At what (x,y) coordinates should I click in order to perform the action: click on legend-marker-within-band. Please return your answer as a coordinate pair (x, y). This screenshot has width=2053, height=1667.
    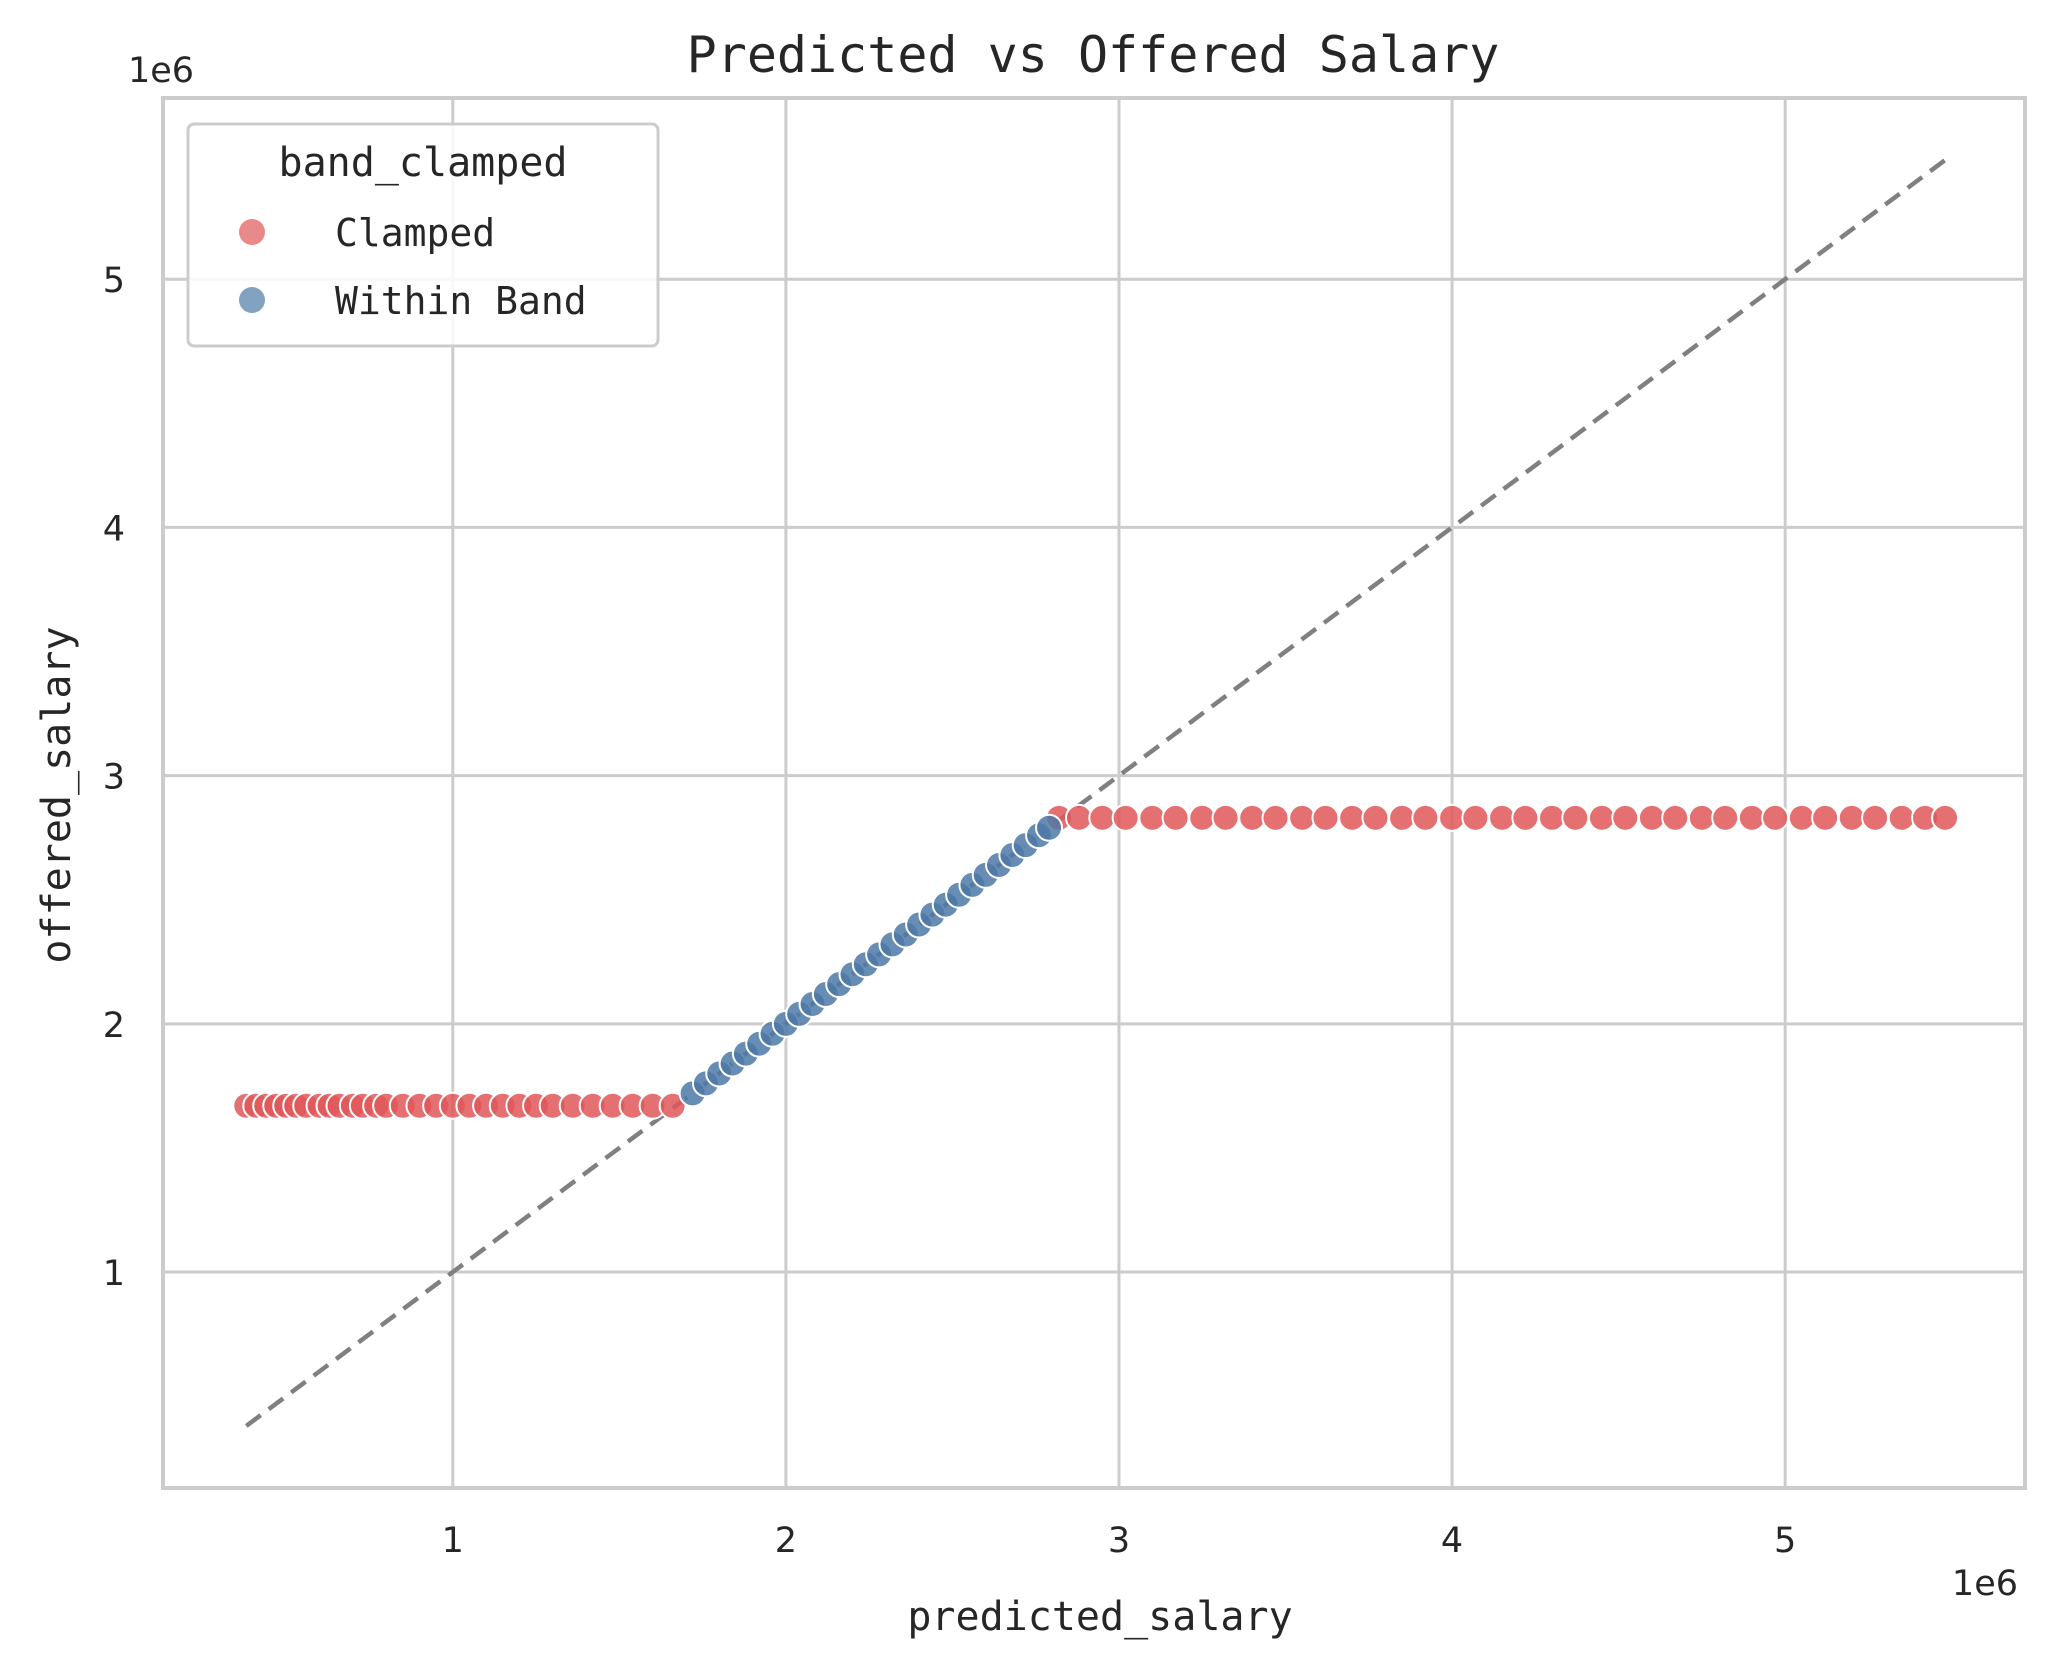
    Looking at the image, I should click on (252, 300).